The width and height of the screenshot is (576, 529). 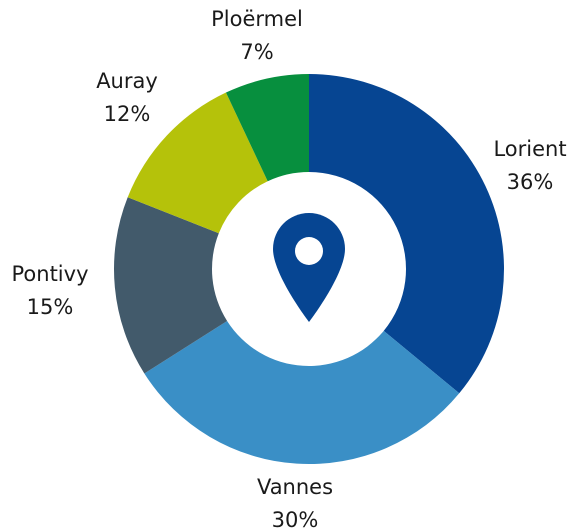 What do you see at coordinates (295, 518) in the screenshot?
I see `slice-value-label: 30%` at bounding box center [295, 518].